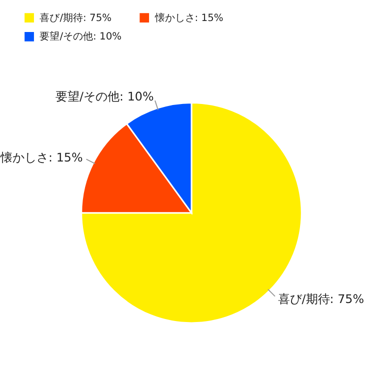 Image resolution: width=383 pixels, height=383 pixels. What do you see at coordinates (321, 299) in the screenshot?
I see `slice-label: 喜び/期待: 75%` at bounding box center [321, 299].